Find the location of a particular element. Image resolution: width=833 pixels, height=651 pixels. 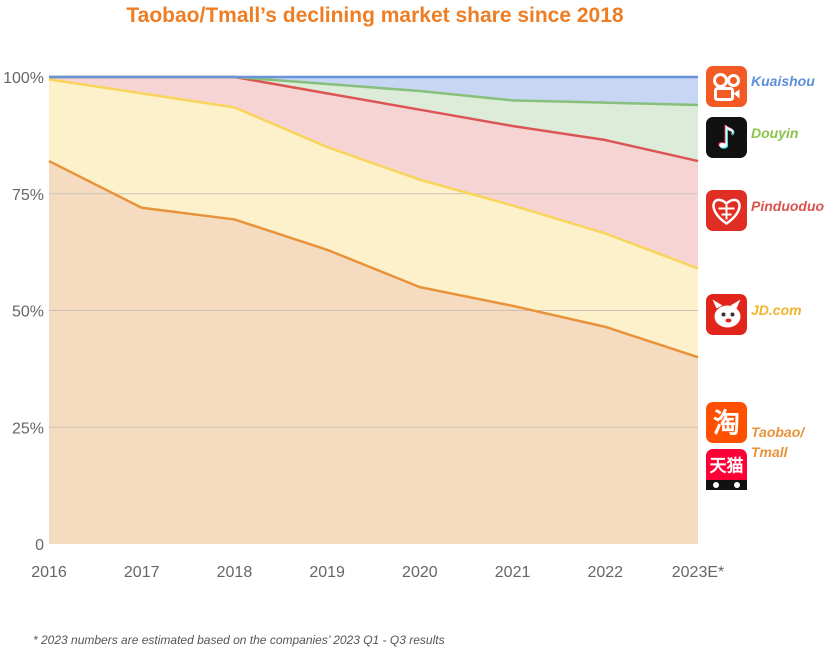

x-tick-label: 2022 is located at coordinates (605, 572).